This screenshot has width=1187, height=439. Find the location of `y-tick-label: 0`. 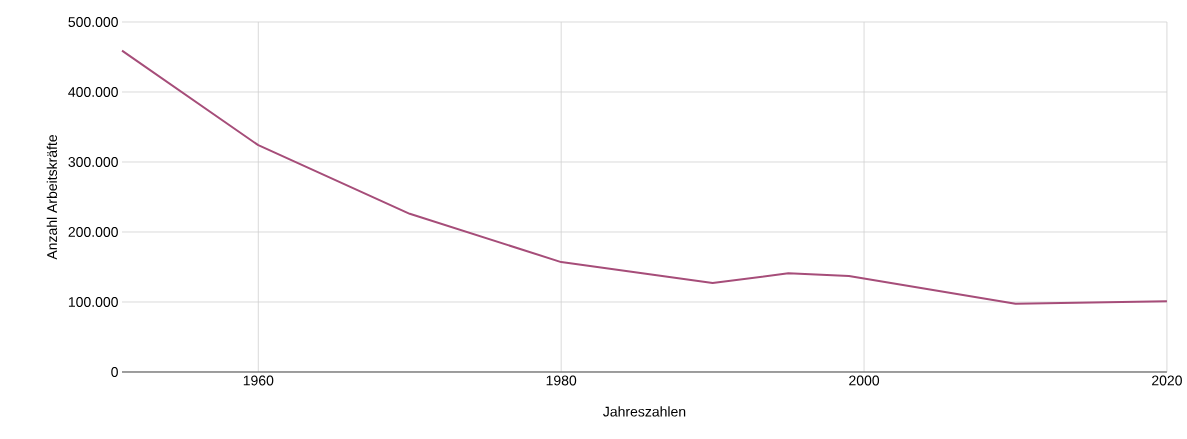

y-tick-label: 0 is located at coordinates (114, 372).